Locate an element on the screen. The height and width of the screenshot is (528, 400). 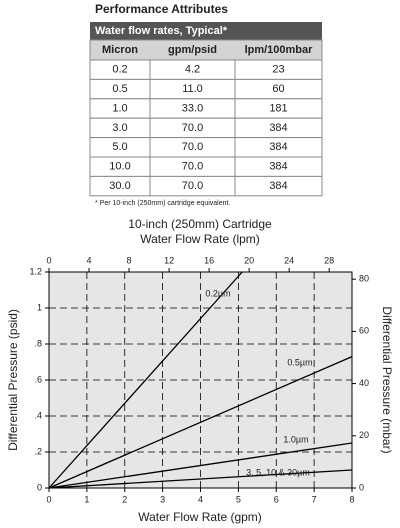
table-cell-text: 60 is located at coordinates (278, 89).